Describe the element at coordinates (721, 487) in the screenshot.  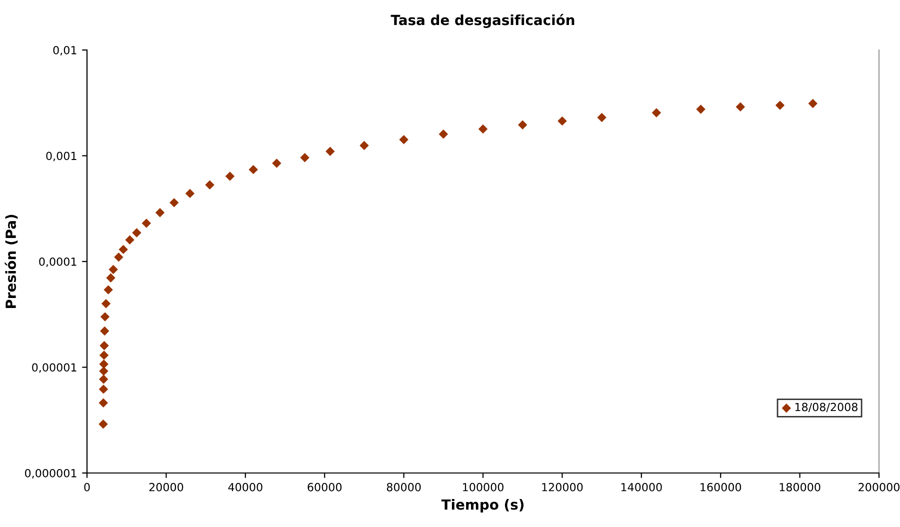
I see `x-tick-label: 160000` at that location.